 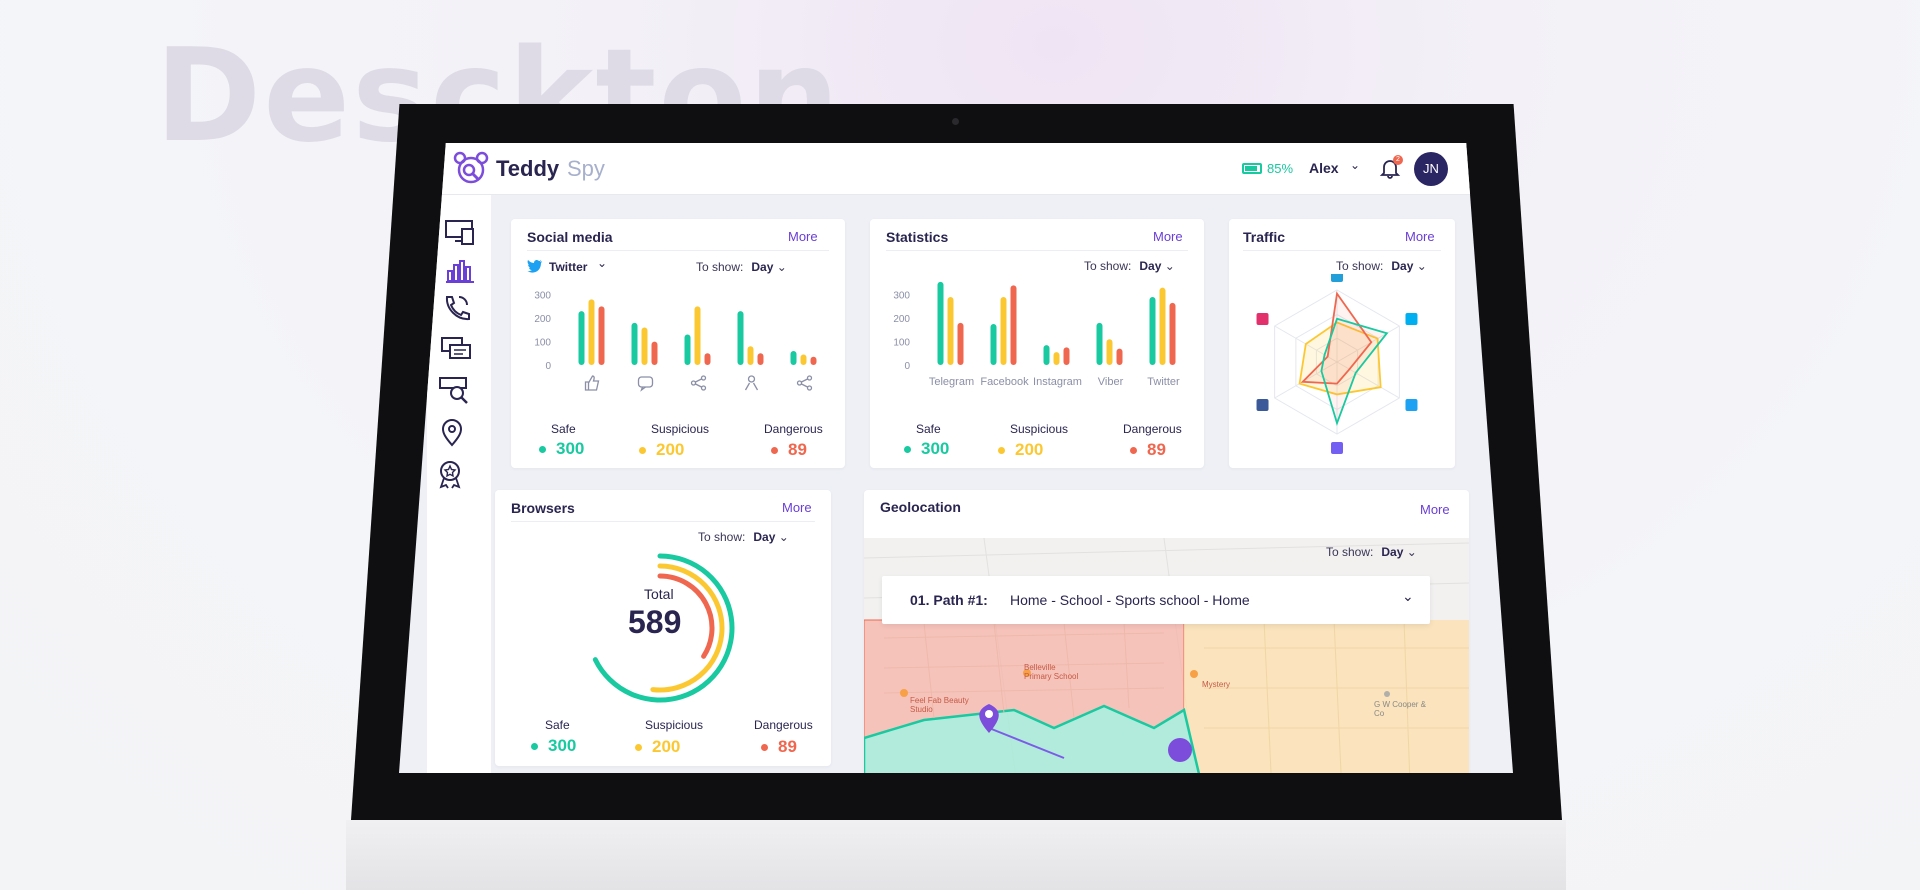 I want to click on comment-icon, so click(x=645, y=384).